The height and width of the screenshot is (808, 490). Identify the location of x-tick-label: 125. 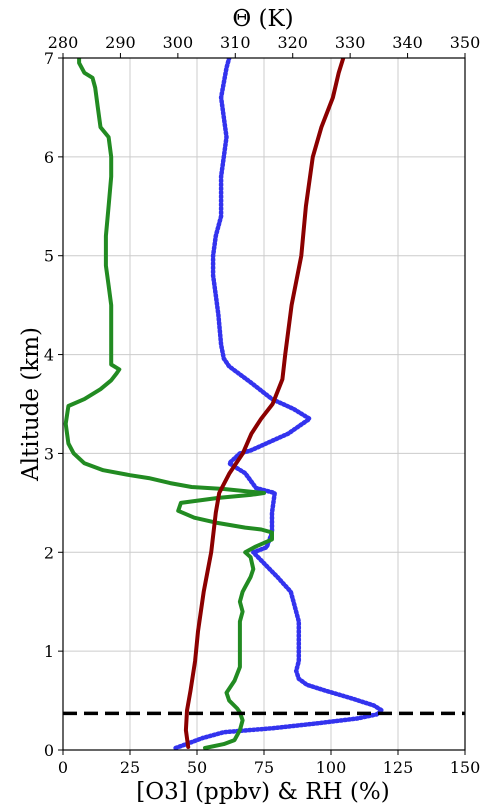
(398, 767).